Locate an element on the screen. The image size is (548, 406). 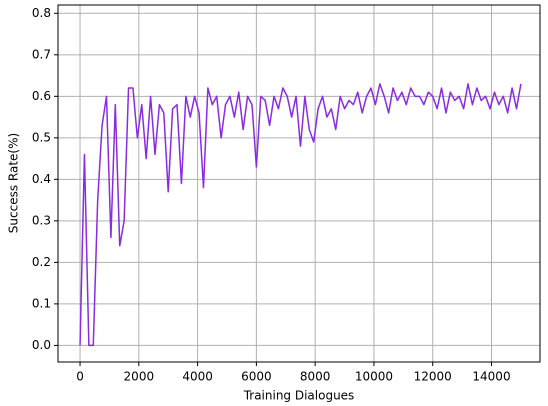
x-tick-label: 6000 is located at coordinates (256, 377).